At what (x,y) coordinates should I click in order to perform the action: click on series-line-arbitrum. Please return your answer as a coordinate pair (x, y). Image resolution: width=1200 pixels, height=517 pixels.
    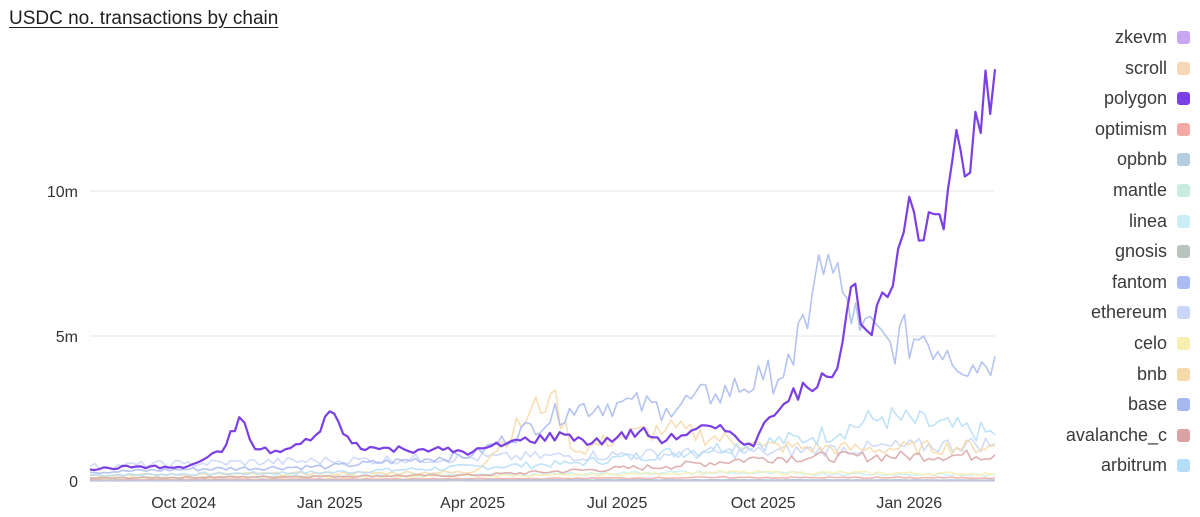
    Looking at the image, I should click on (543, 441).